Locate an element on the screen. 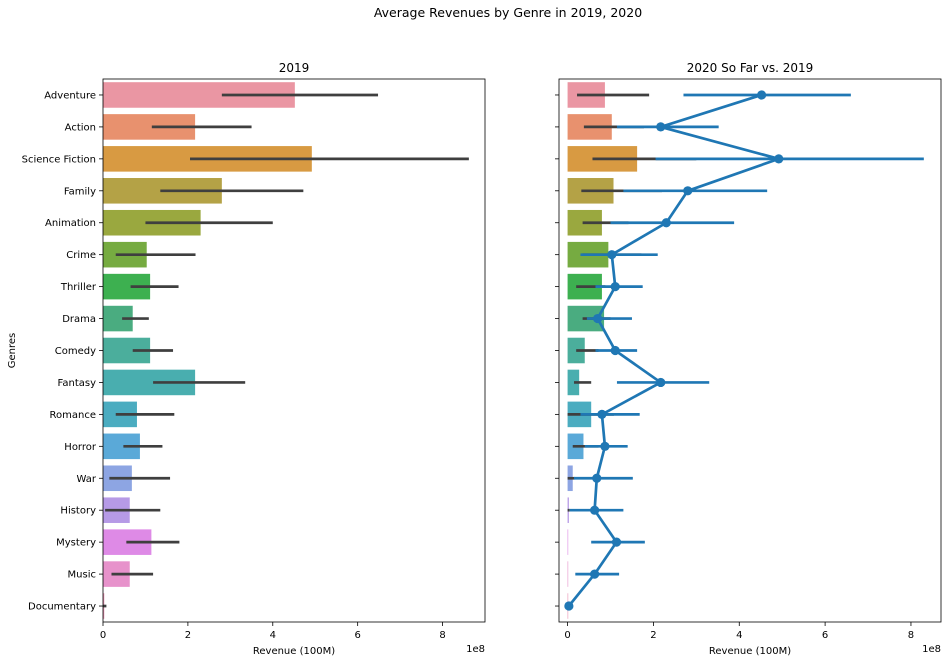  y-tick-label: Animation is located at coordinates (70, 223).